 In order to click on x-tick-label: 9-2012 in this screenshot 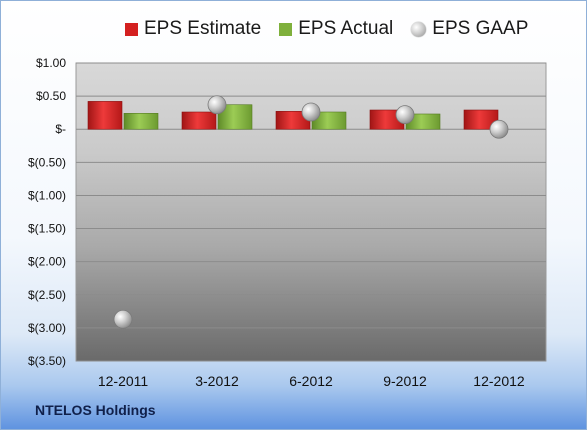, I will do `click(405, 381)`.